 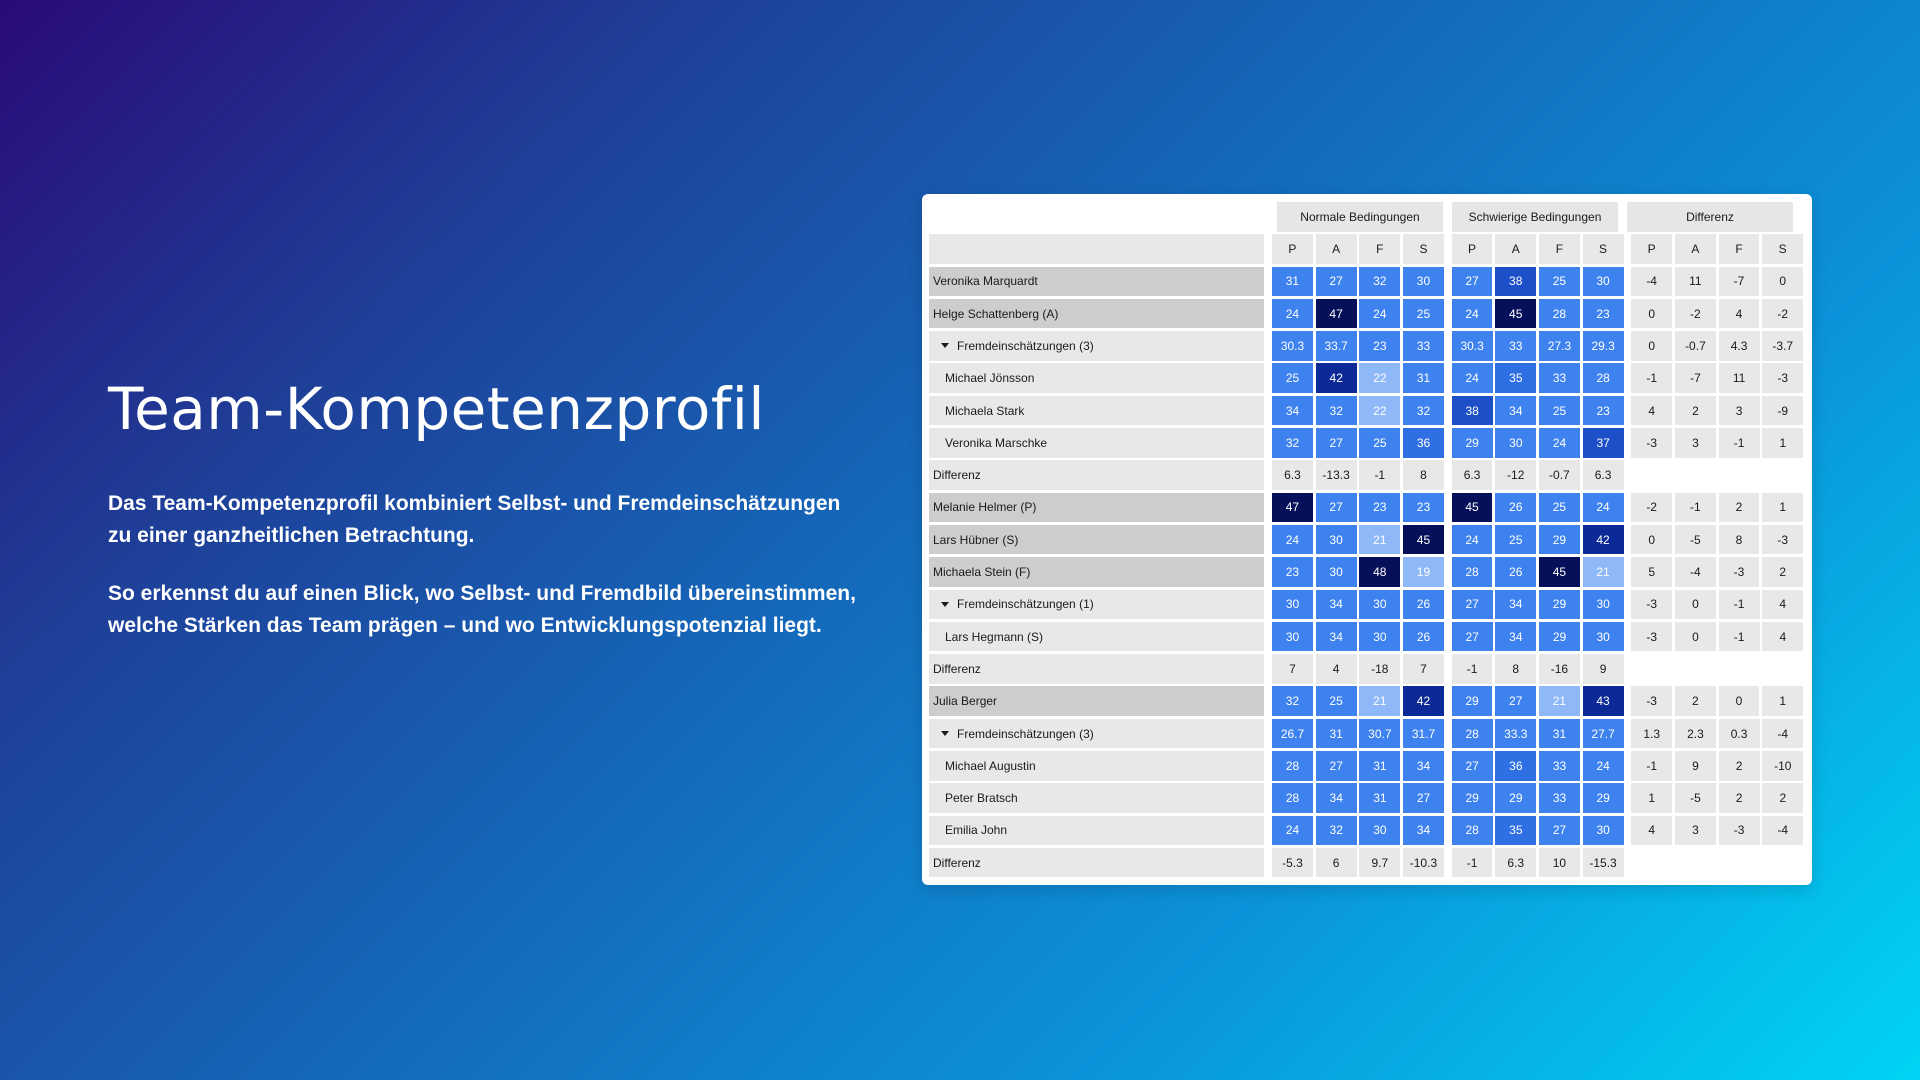 I want to click on normal-value-cell: 34, so click(x=1336, y=604).